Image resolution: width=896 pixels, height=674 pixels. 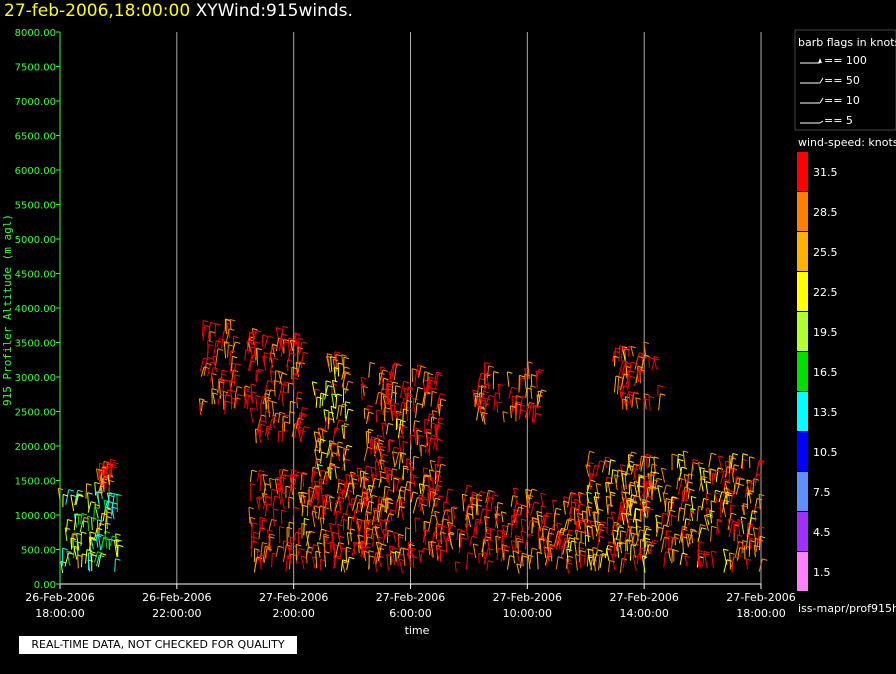 I want to click on y-axis-label: 915 Profiler Altitude (m agl), so click(x=7, y=310).